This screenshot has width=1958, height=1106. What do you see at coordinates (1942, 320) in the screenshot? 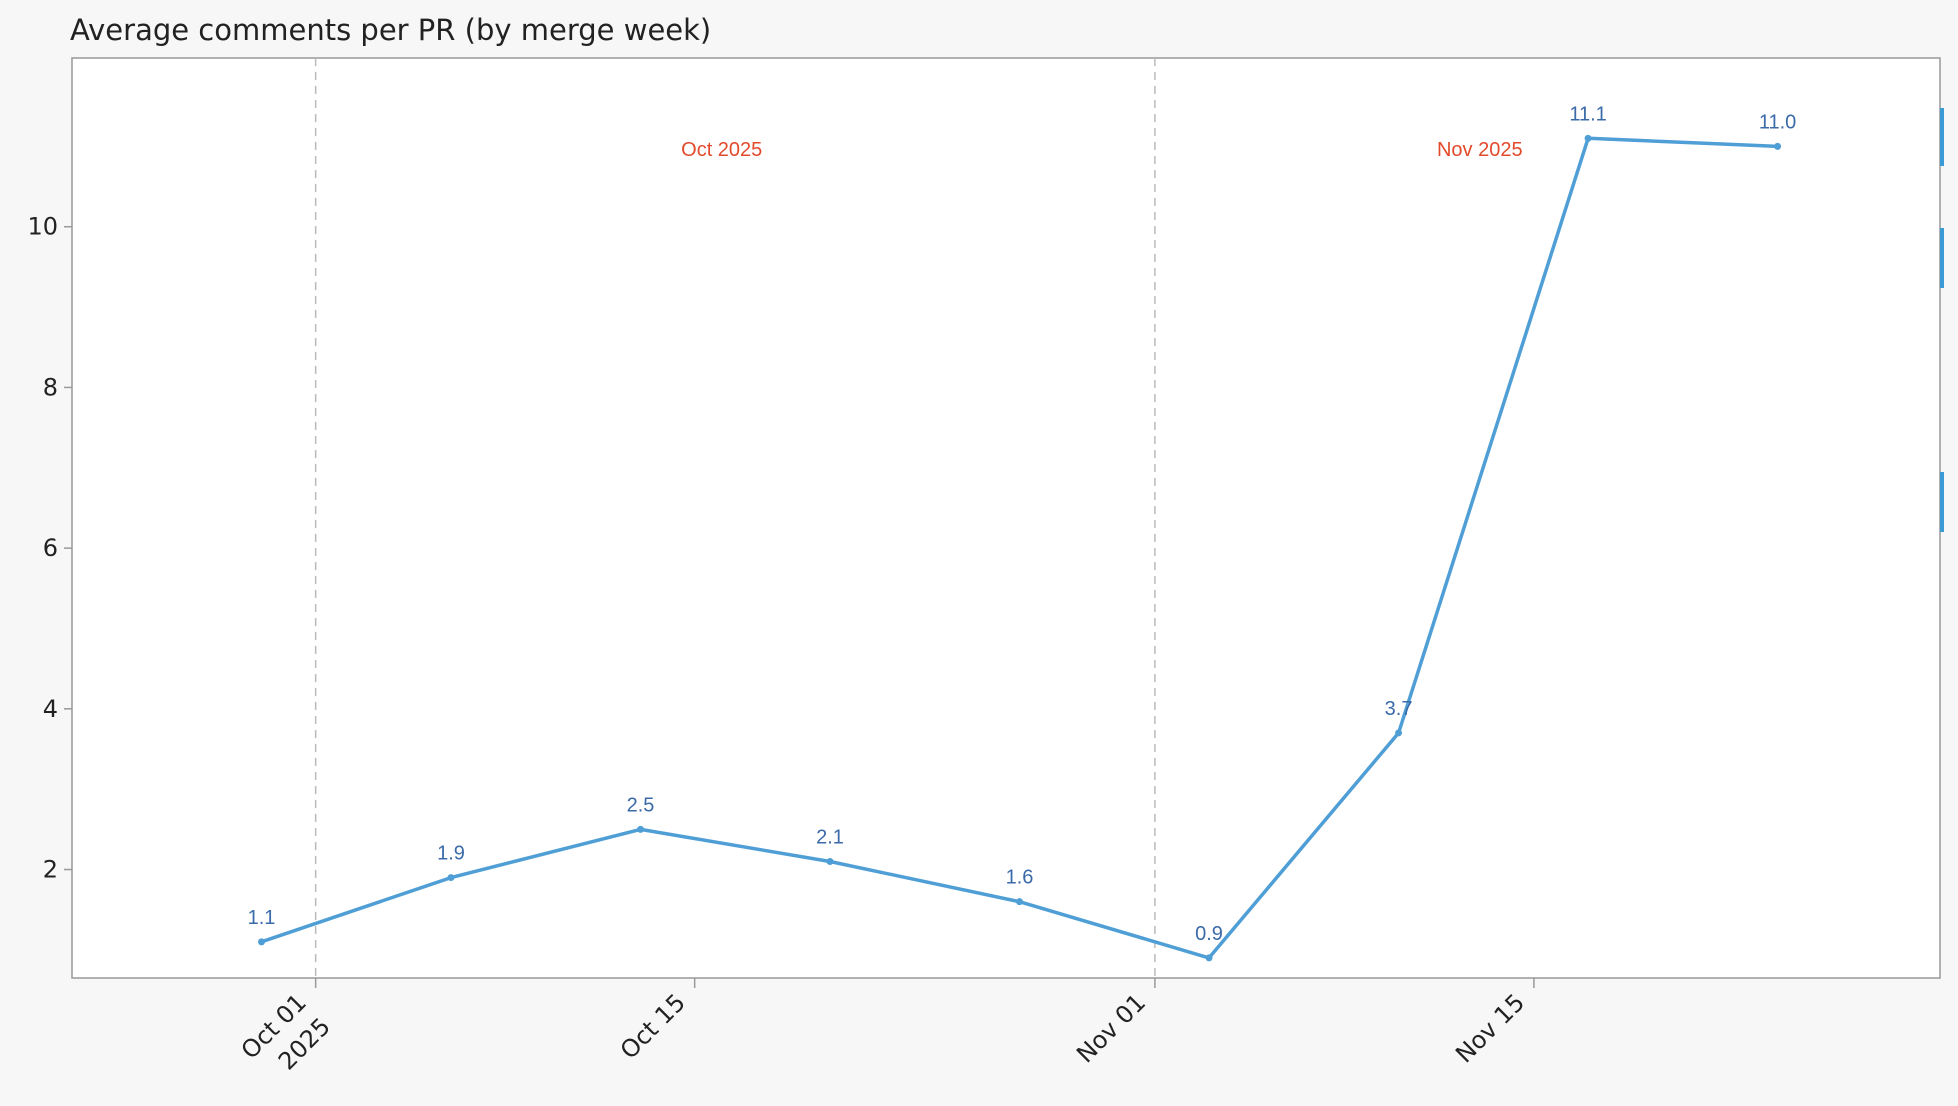
I see `edge-marks` at bounding box center [1942, 320].